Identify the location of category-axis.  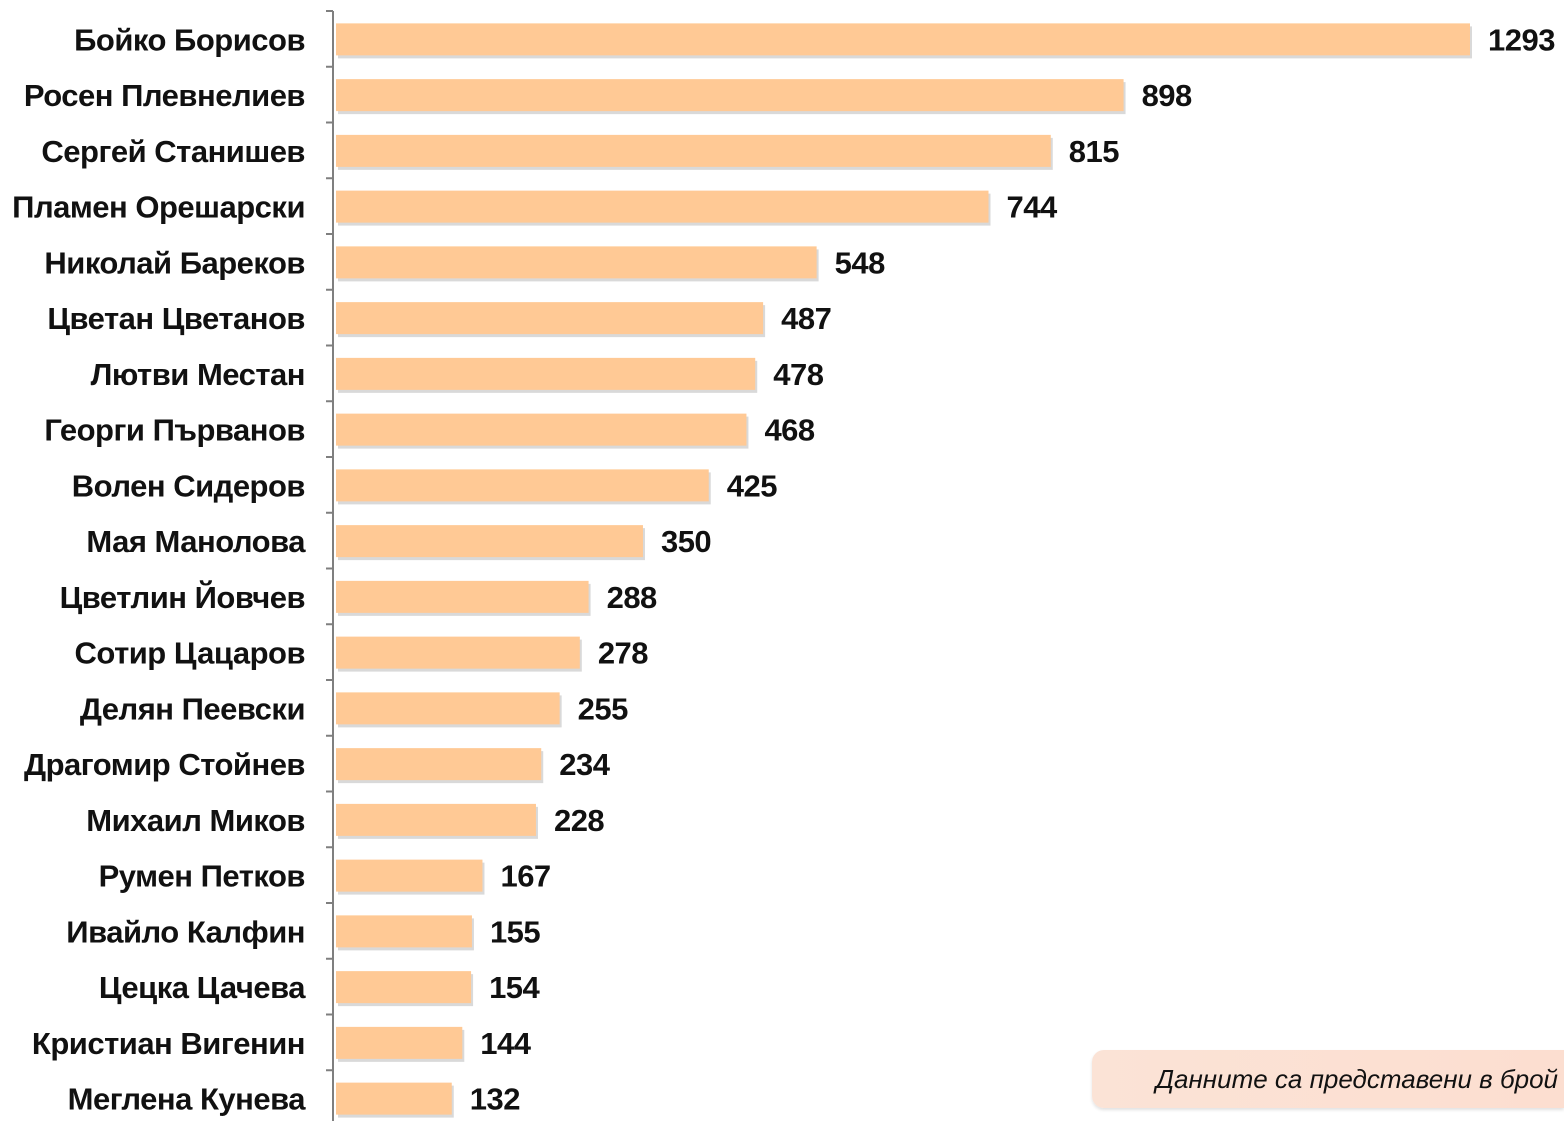
(330, 565).